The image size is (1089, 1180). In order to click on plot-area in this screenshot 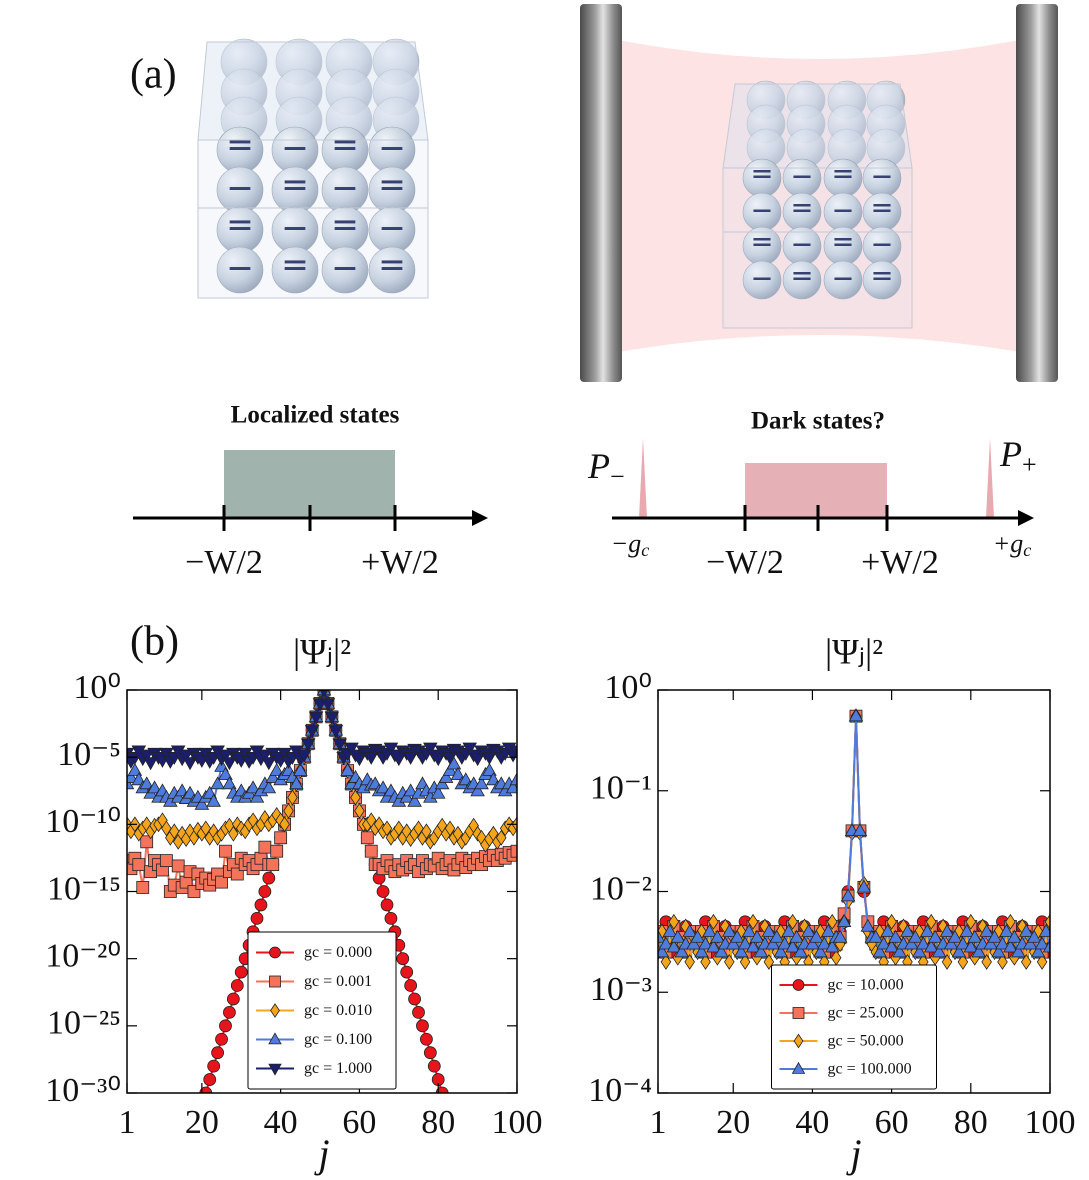, I will do `click(322, 891)`.